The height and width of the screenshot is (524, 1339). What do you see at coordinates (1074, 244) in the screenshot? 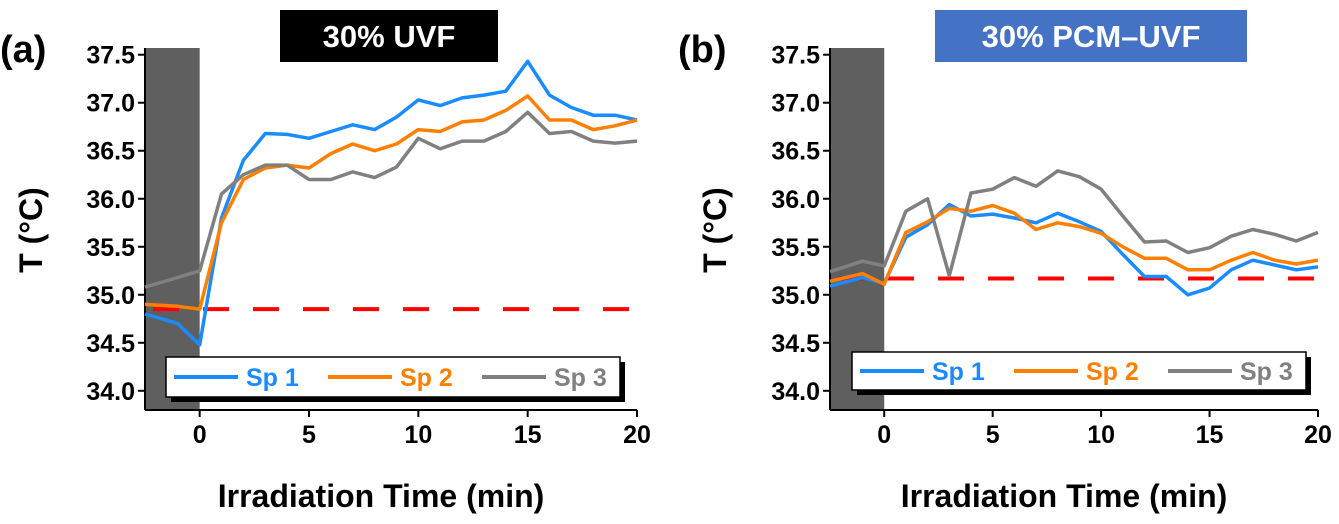
I see `series-line-sp2` at bounding box center [1074, 244].